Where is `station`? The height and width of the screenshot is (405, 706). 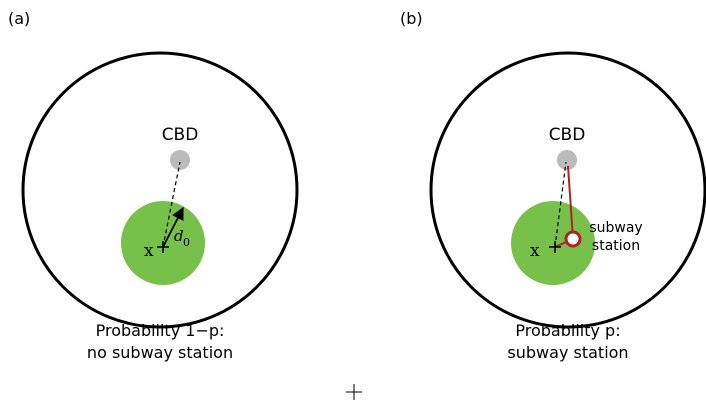
station is located at coordinates (573, 239).